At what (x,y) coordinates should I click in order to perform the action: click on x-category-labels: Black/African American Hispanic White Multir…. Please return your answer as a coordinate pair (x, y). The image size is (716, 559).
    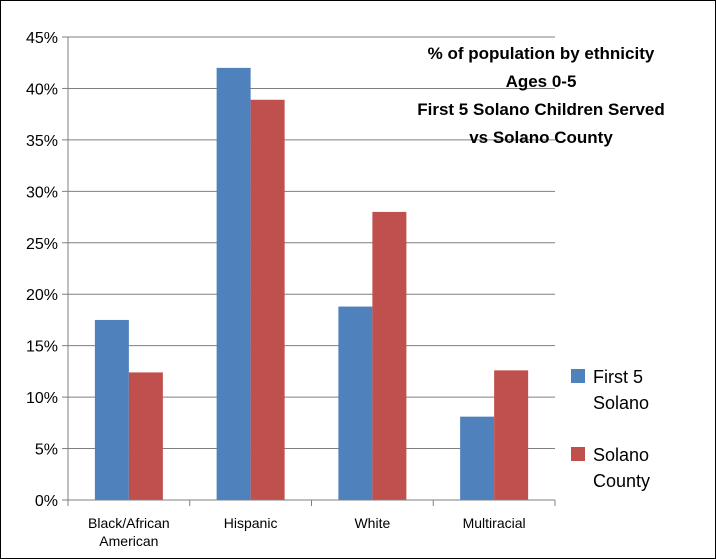
    Looking at the image, I should click on (307, 532).